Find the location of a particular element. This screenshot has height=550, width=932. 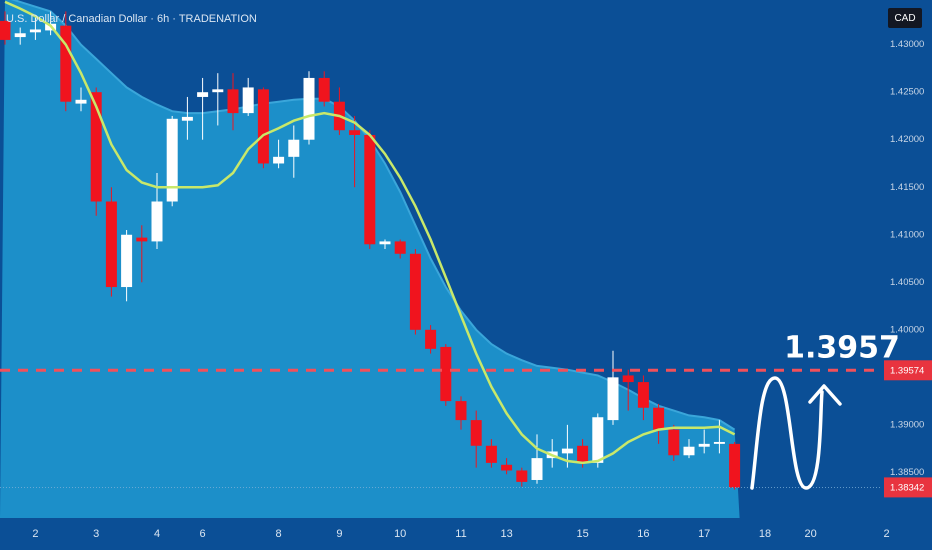

x-tick-label: 3 is located at coordinates (96, 534).